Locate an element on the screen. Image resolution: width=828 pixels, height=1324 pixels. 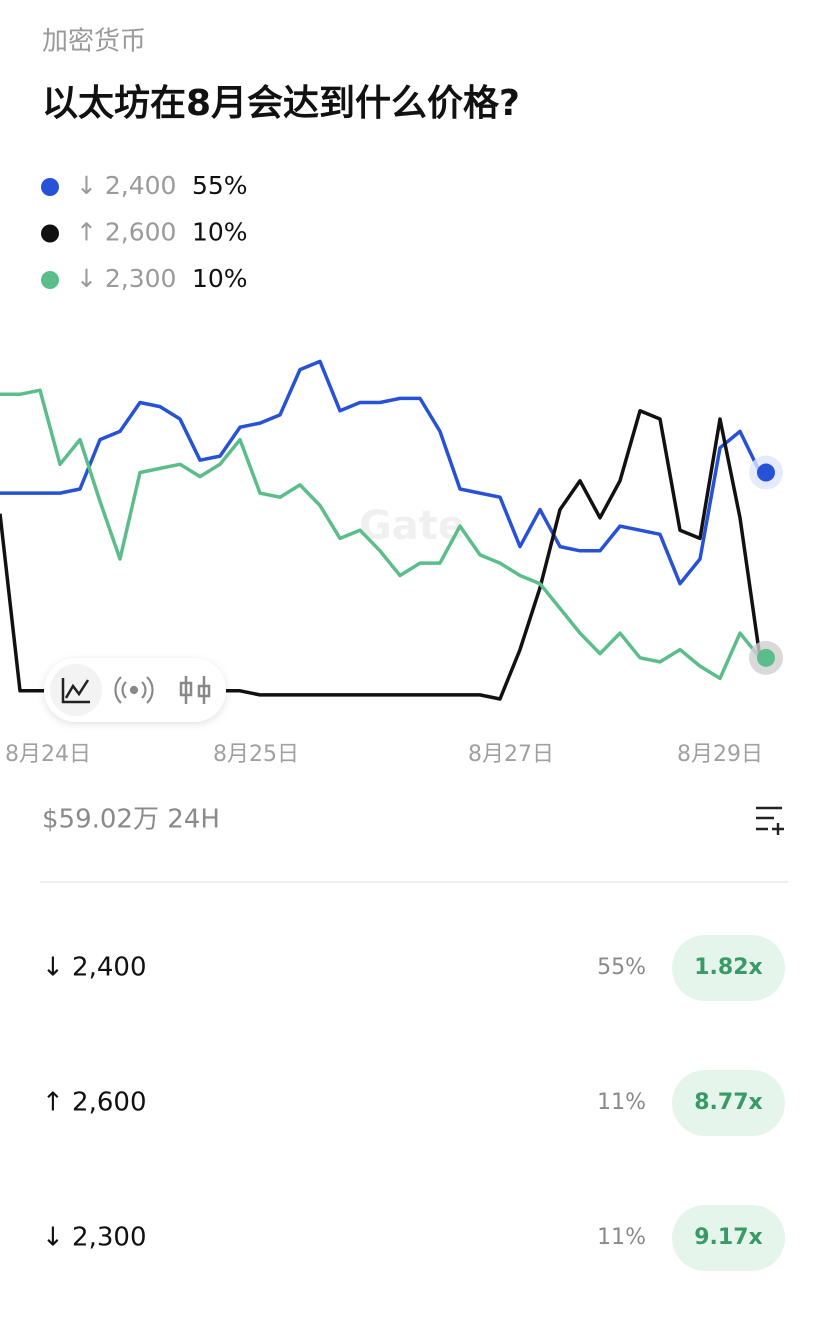
multiplier: 8.77x is located at coordinates (728, 1102).